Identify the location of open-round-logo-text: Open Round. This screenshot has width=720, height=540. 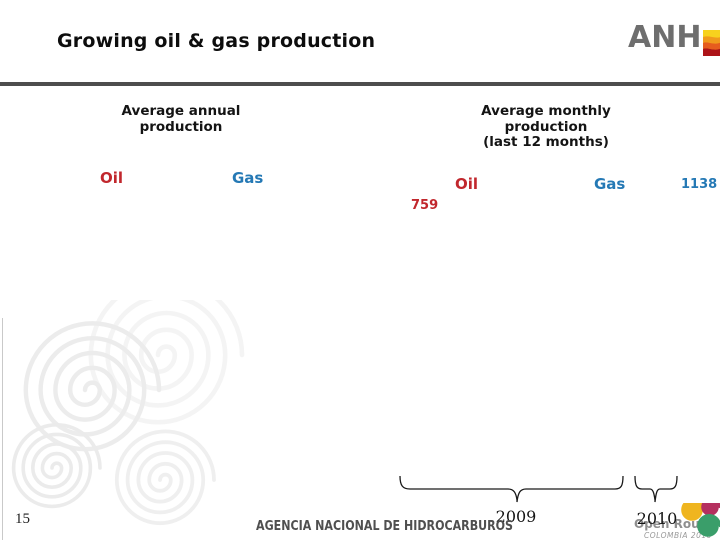
(675, 524).